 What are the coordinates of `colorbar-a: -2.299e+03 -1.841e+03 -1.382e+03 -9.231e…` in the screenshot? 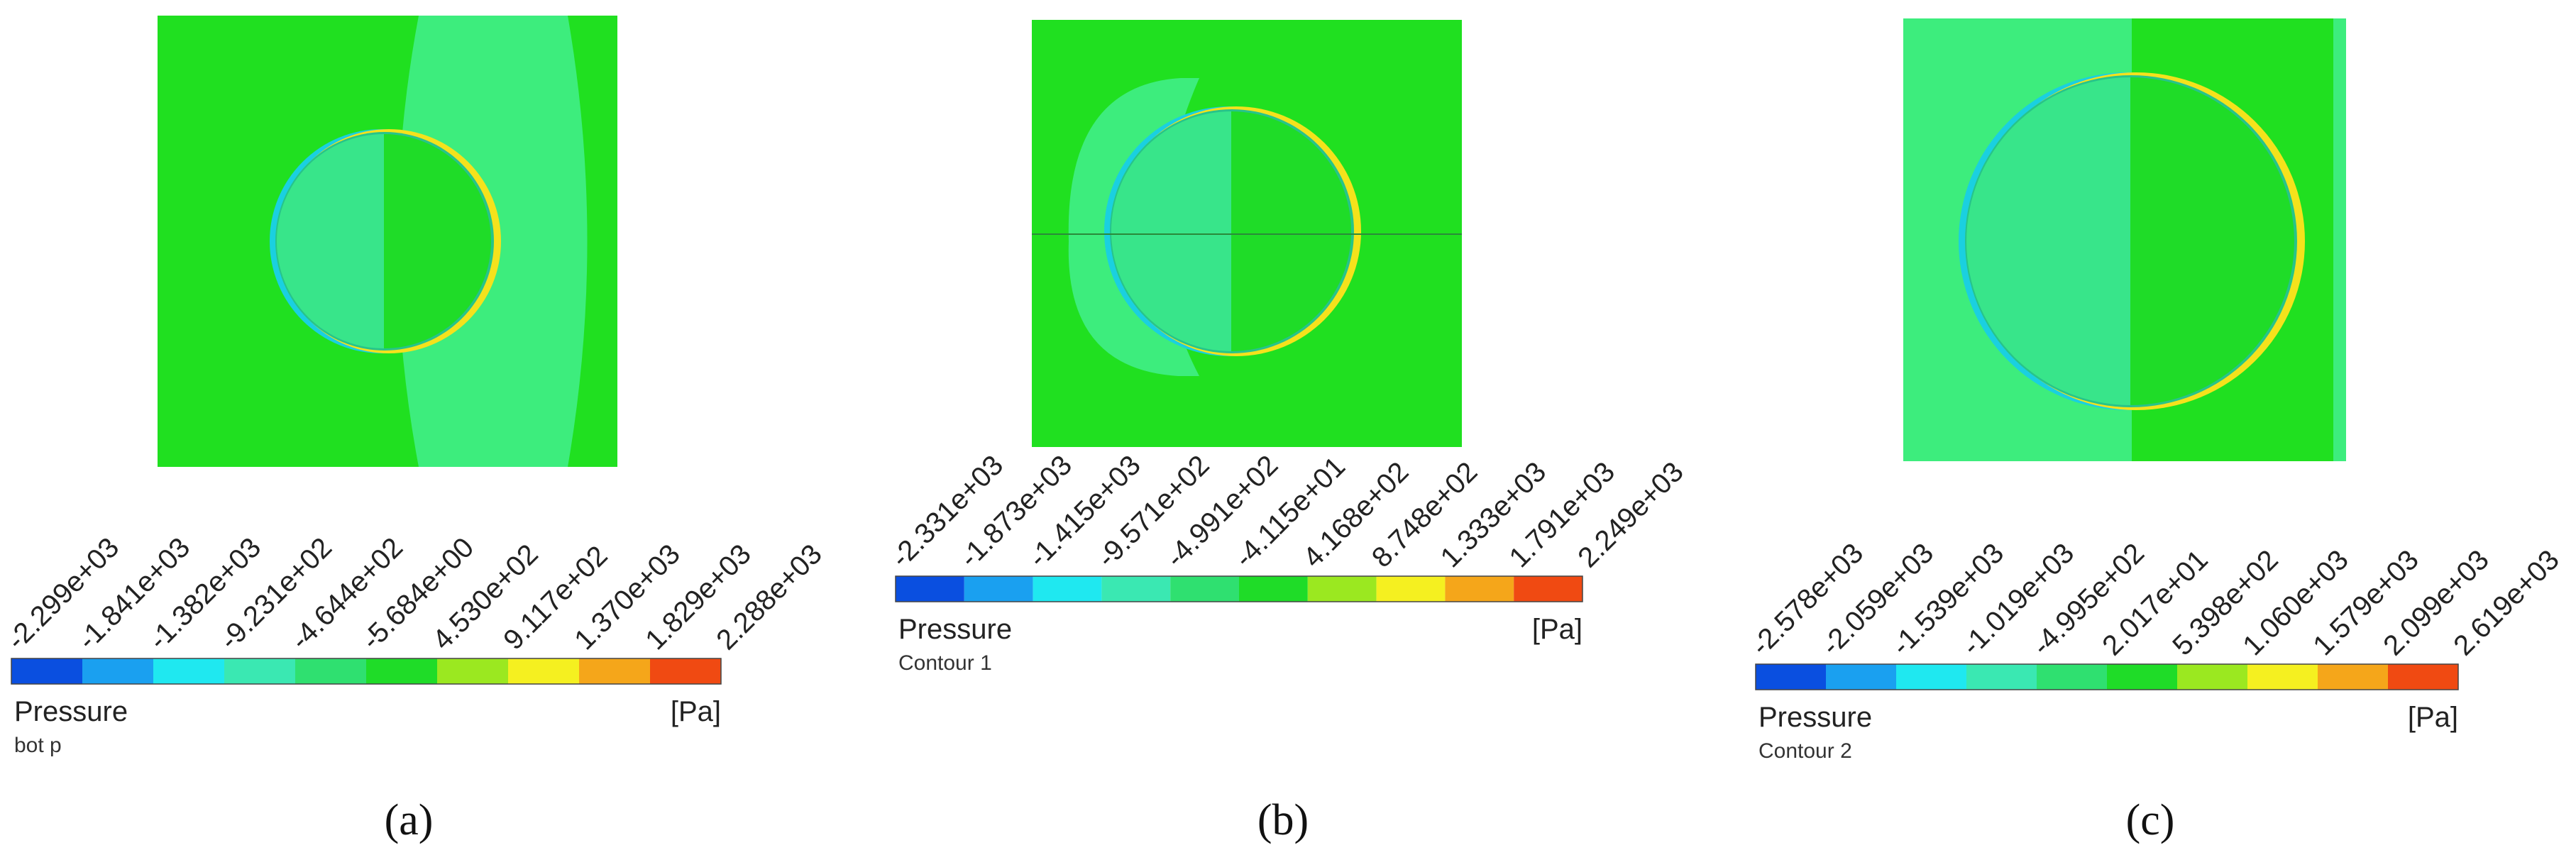 It's located at (414, 644).